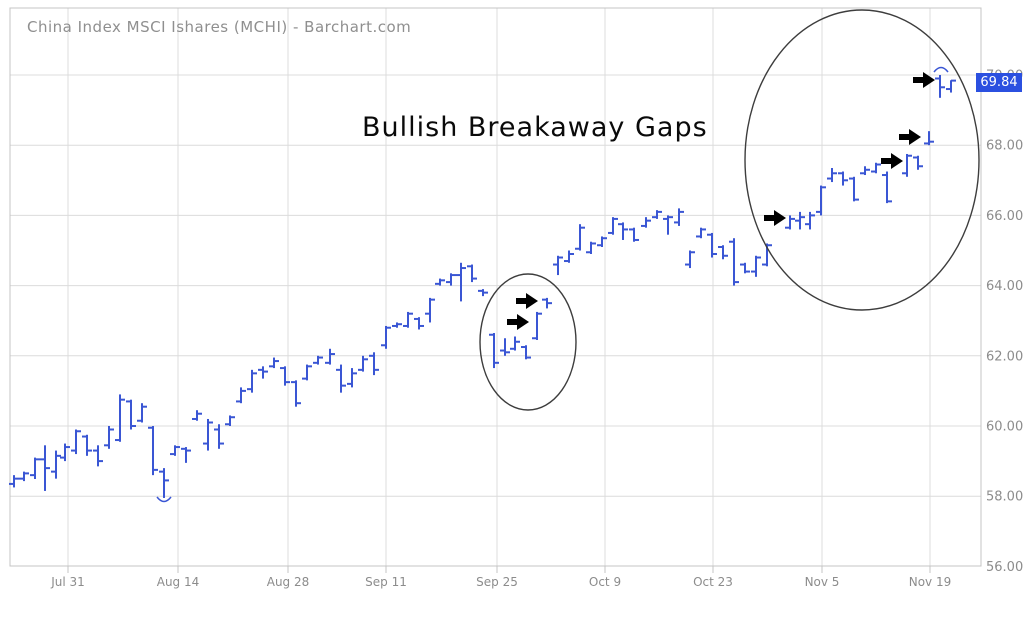 This screenshot has height=627, width=1024. Describe the element at coordinates (1004, 356) in the screenshot. I see `y-tick-label: 62.00` at that location.